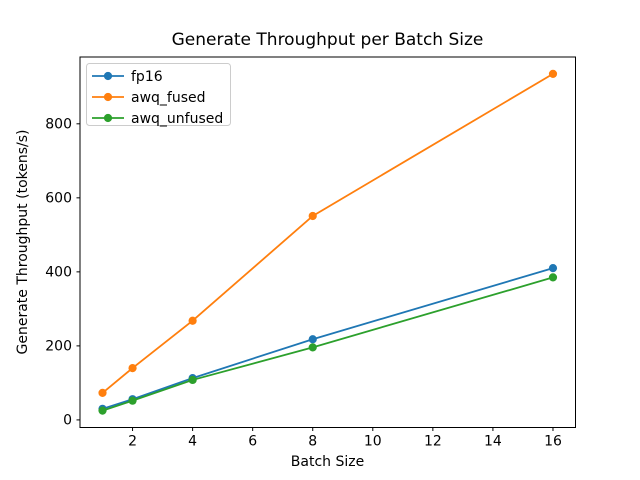  Describe the element at coordinates (58, 198) in the screenshot. I see `y-tick-label: 600` at that location.